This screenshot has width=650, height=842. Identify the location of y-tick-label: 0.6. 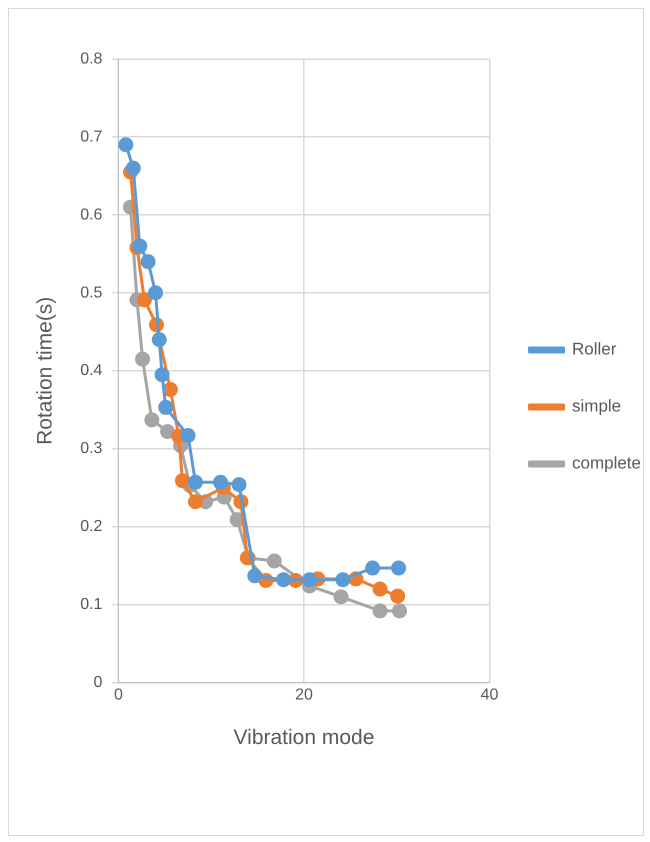
(91, 215).